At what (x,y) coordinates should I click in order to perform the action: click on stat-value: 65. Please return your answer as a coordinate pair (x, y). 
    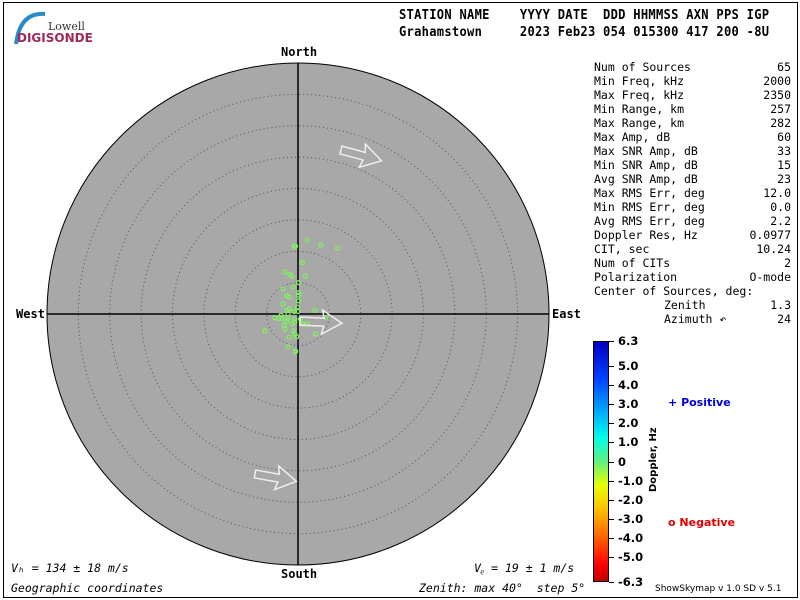
    Looking at the image, I should click on (784, 67).